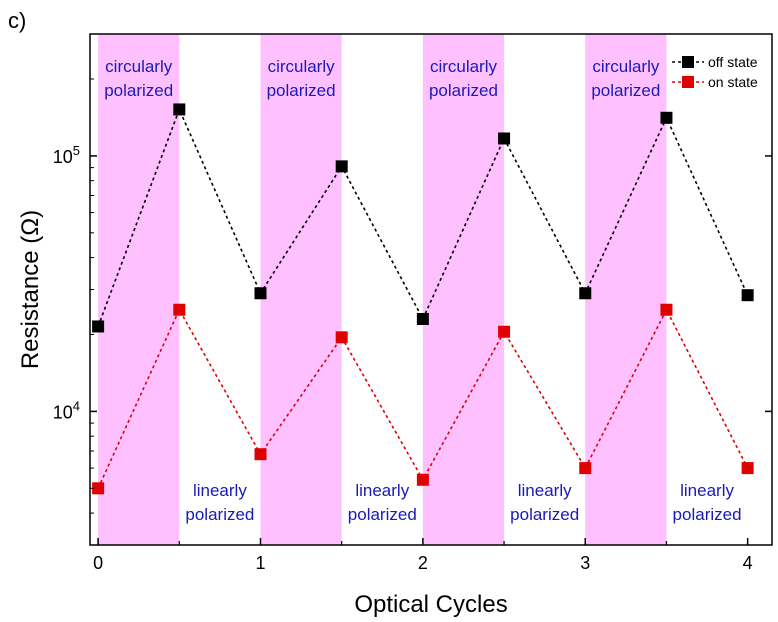 This screenshot has width=778, height=622. What do you see at coordinates (463, 90) in the screenshot?
I see `annotation-2-line2: polarized` at bounding box center [463, 90].